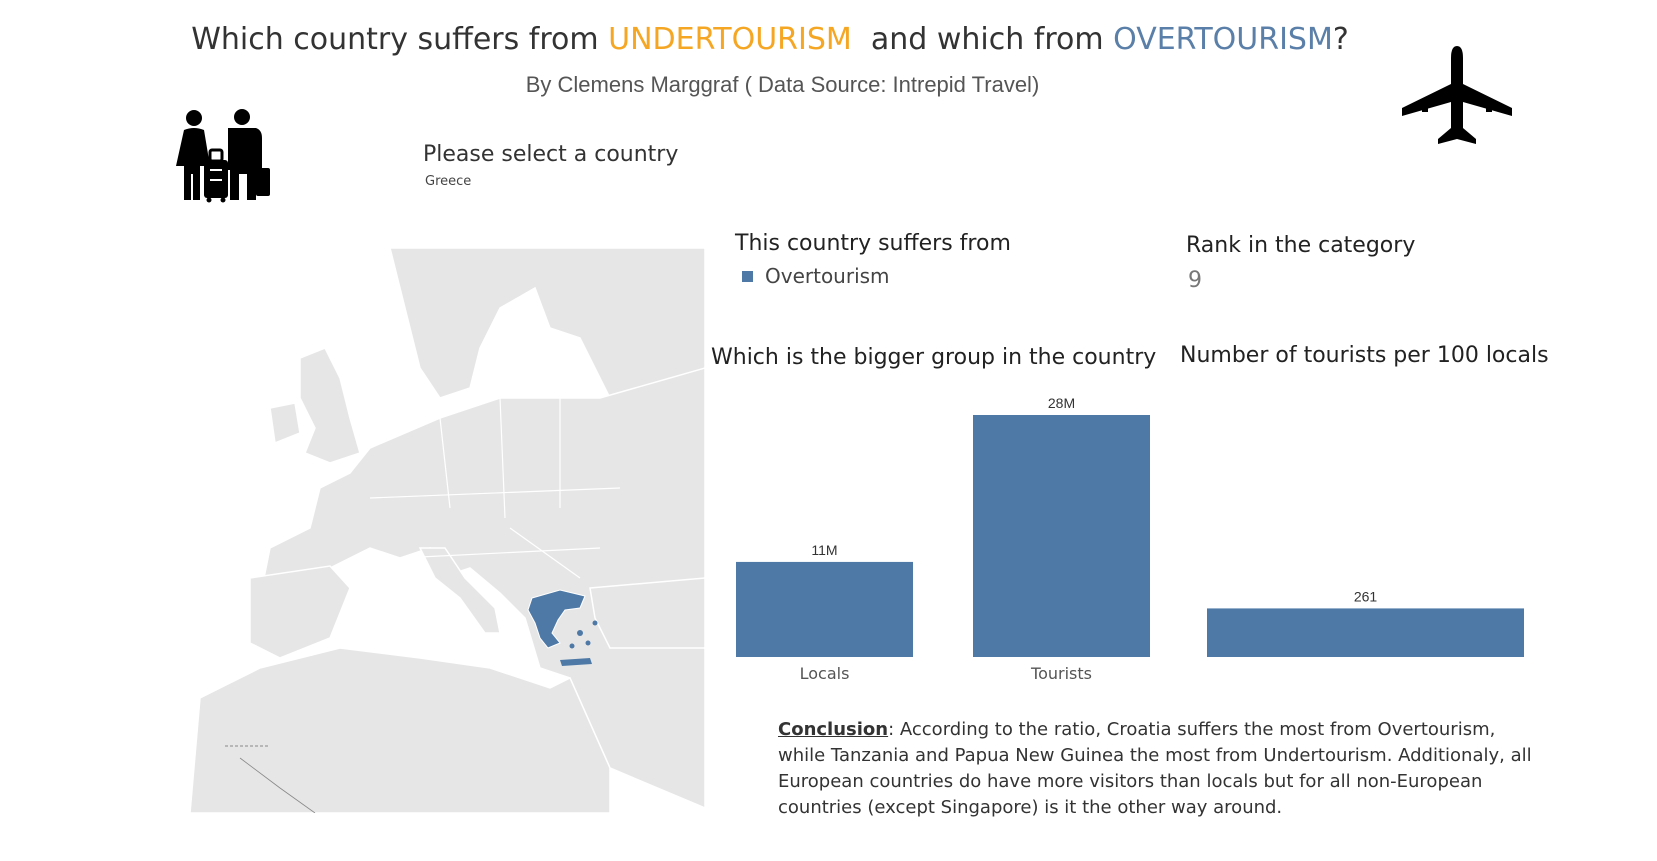  Describe the element at coordinates (223, 156) in the screenshot. I see `family-luggage-icon` at that location.